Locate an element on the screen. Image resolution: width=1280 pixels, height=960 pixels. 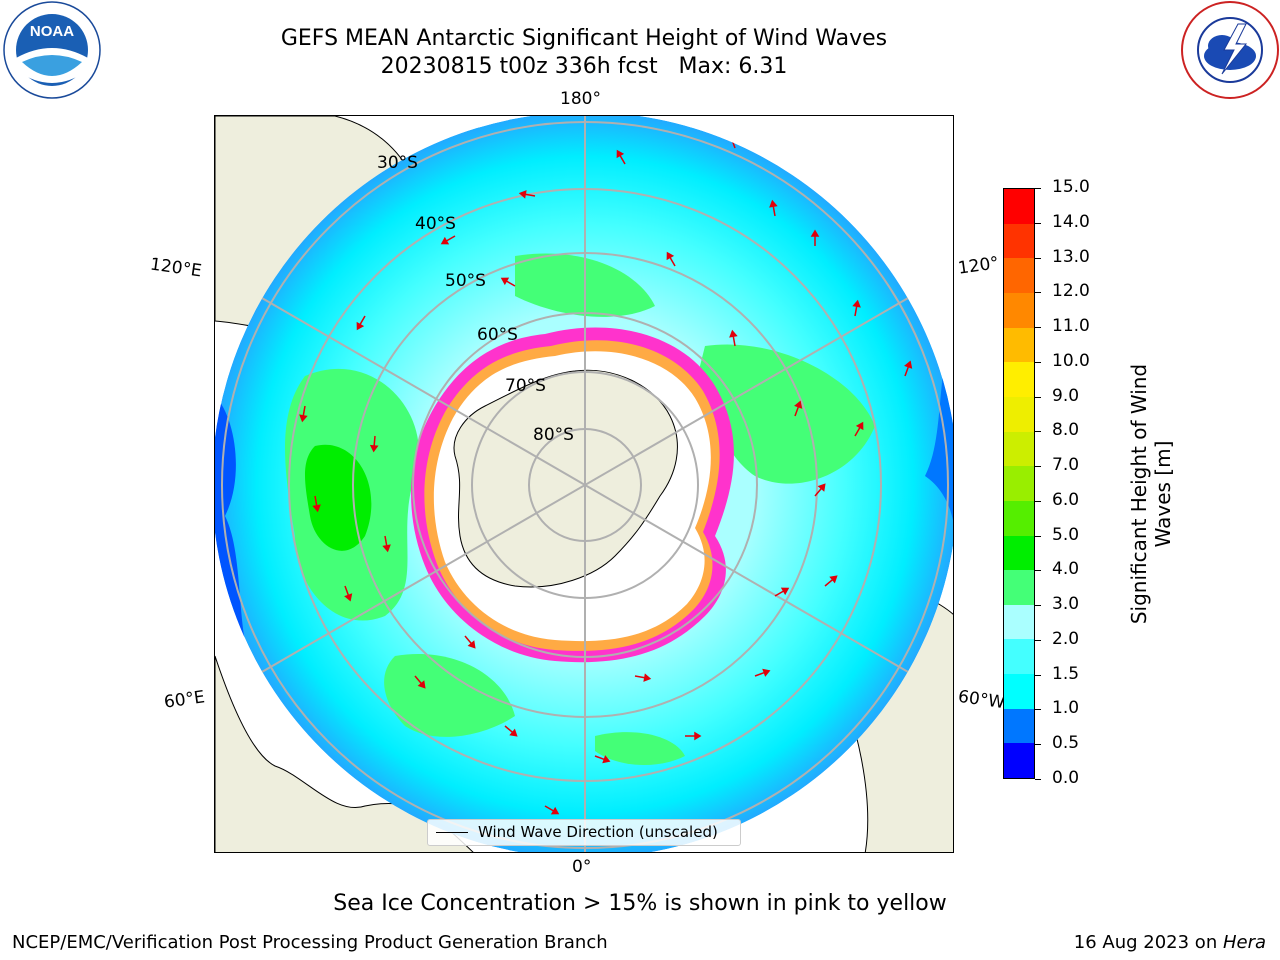
map-legend: Wind Wave Direction (unscaled) is located at coordinates (584, 832).